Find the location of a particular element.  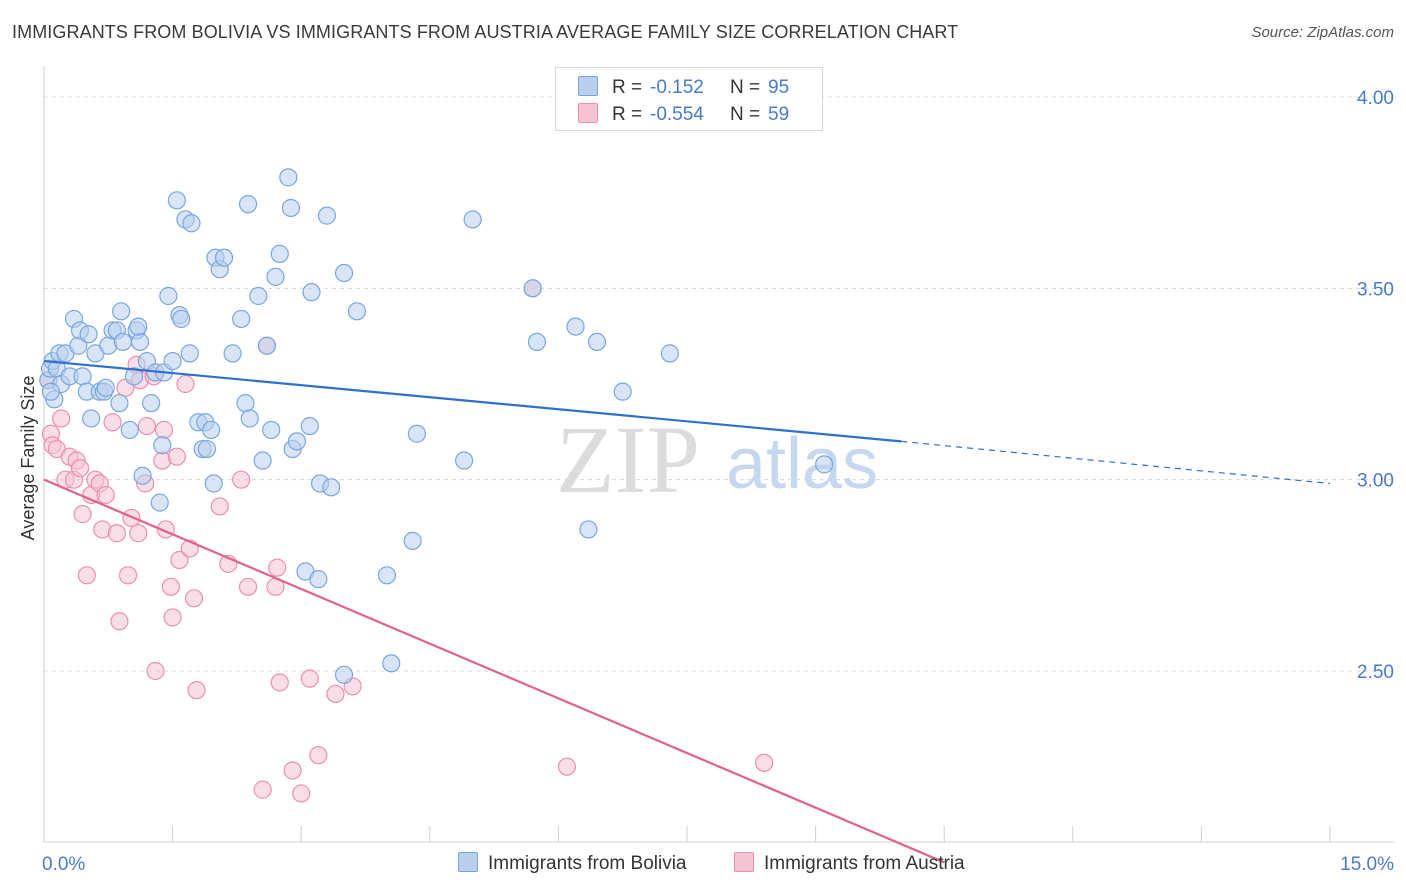

correlation-legend: R = -0.152 N = 95 R = -0.554 N = 59 is located at coordinates (689, 99).